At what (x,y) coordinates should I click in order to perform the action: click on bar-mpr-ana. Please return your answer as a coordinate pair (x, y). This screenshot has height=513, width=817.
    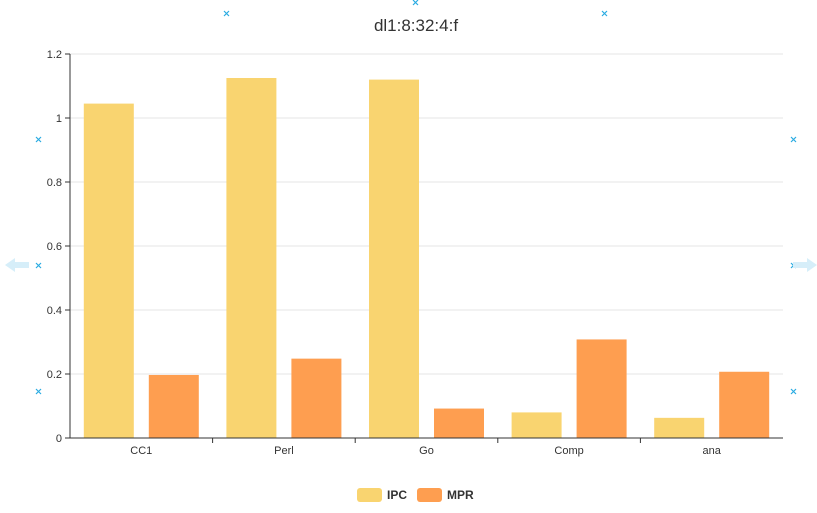
    Looking at the image, I should click on (744, 404).